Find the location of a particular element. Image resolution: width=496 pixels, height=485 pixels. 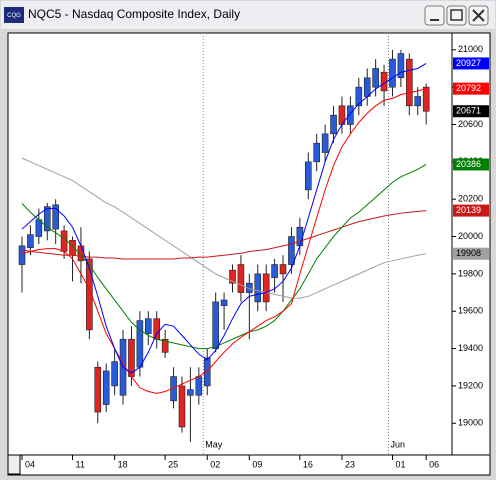

y-tick-label: 20600 is located at coordinates (470, 124).